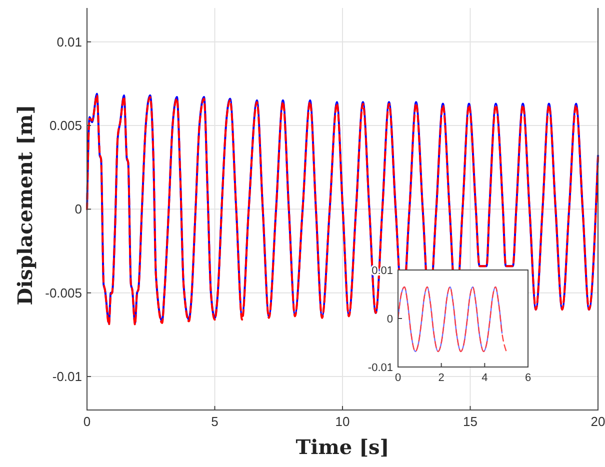  I want to click on x-tick-label: 0, so click(398, 378).